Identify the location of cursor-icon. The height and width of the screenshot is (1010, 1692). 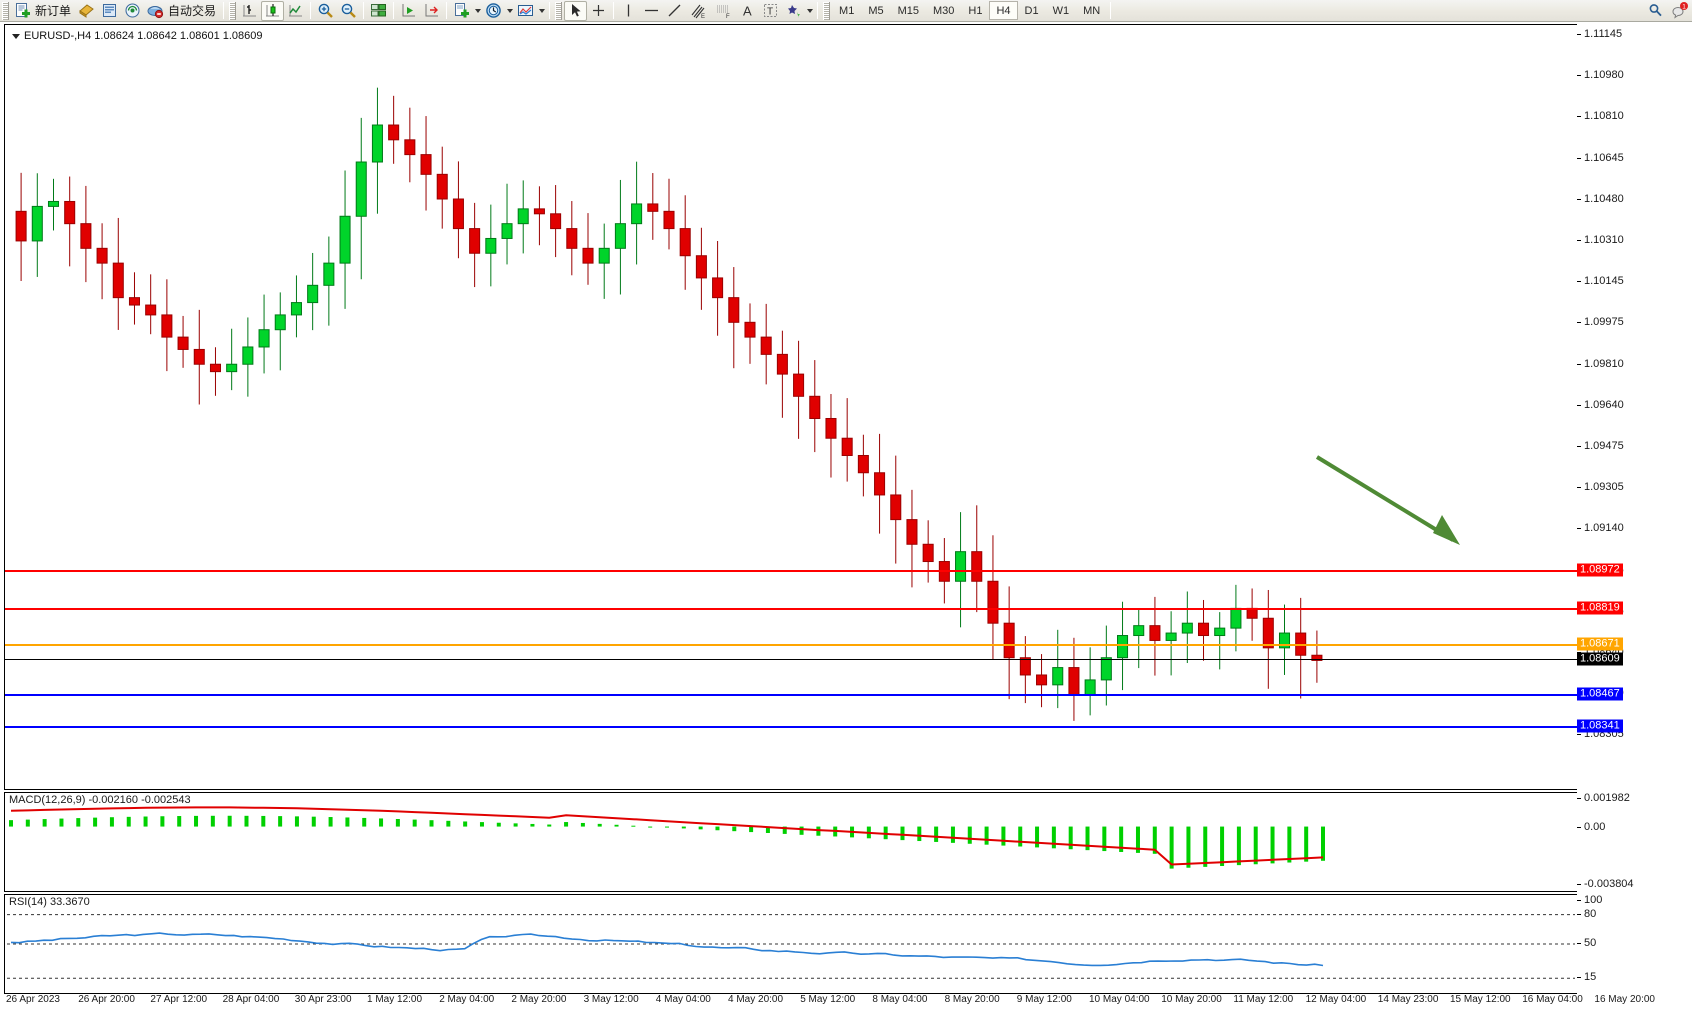
(576, 10).